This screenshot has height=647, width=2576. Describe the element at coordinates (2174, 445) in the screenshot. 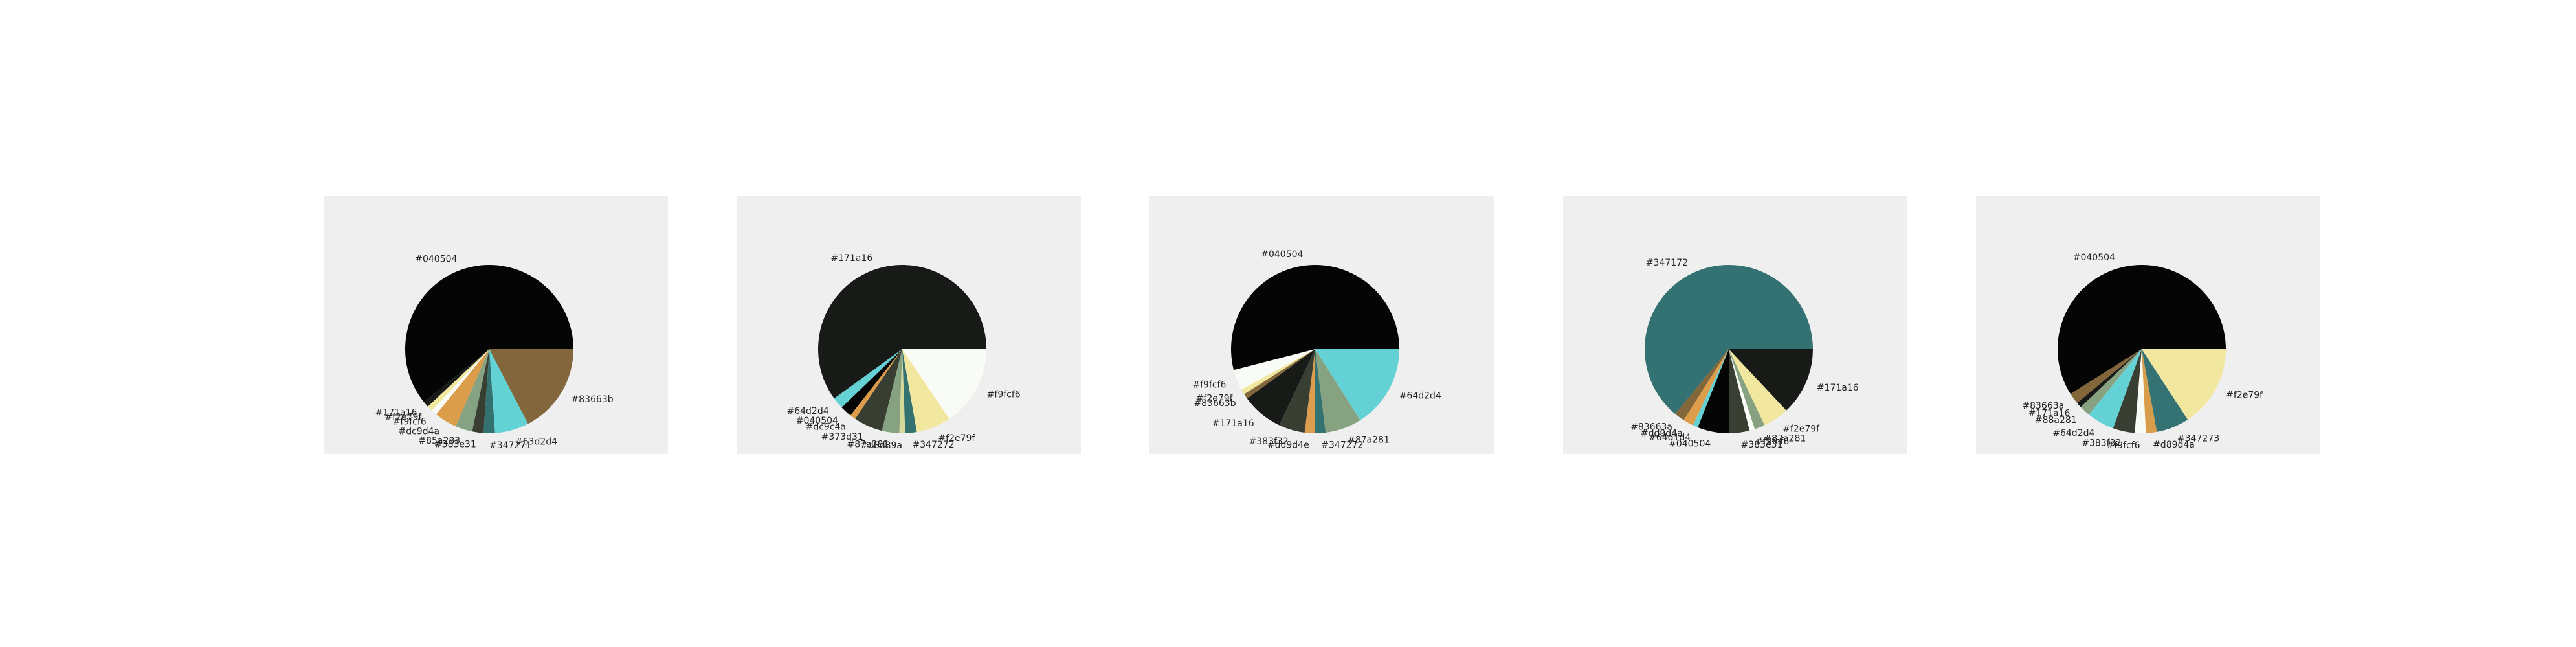

I see `slice-label: #d89d4a` at that location.